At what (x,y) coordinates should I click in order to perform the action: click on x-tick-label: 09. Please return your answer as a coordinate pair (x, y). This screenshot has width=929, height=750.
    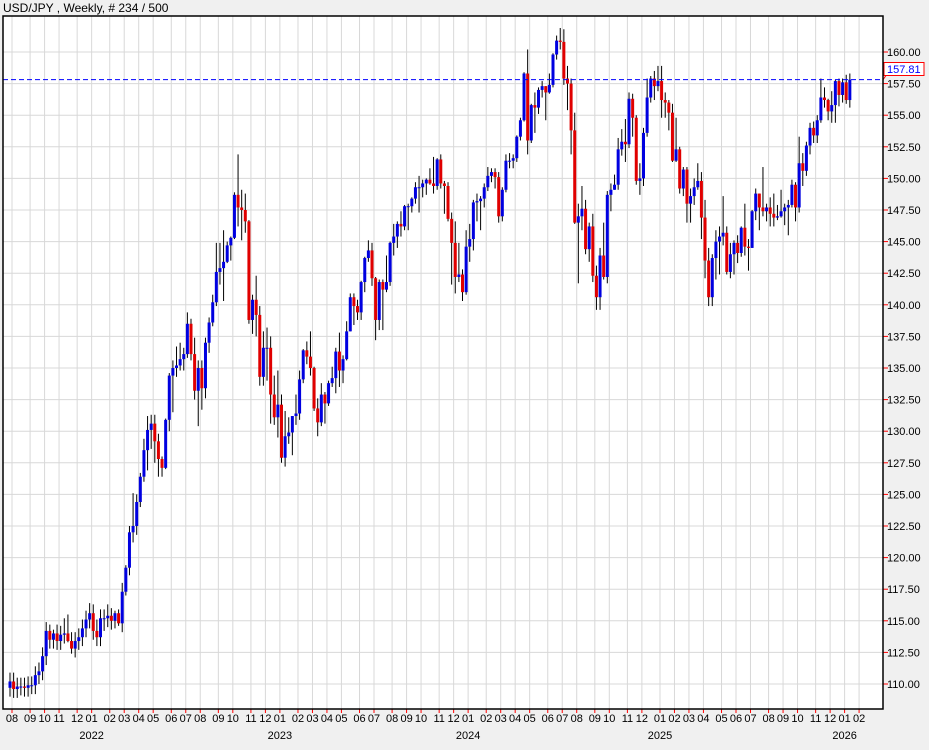
    Looking at the image, I should click on (30, 719).